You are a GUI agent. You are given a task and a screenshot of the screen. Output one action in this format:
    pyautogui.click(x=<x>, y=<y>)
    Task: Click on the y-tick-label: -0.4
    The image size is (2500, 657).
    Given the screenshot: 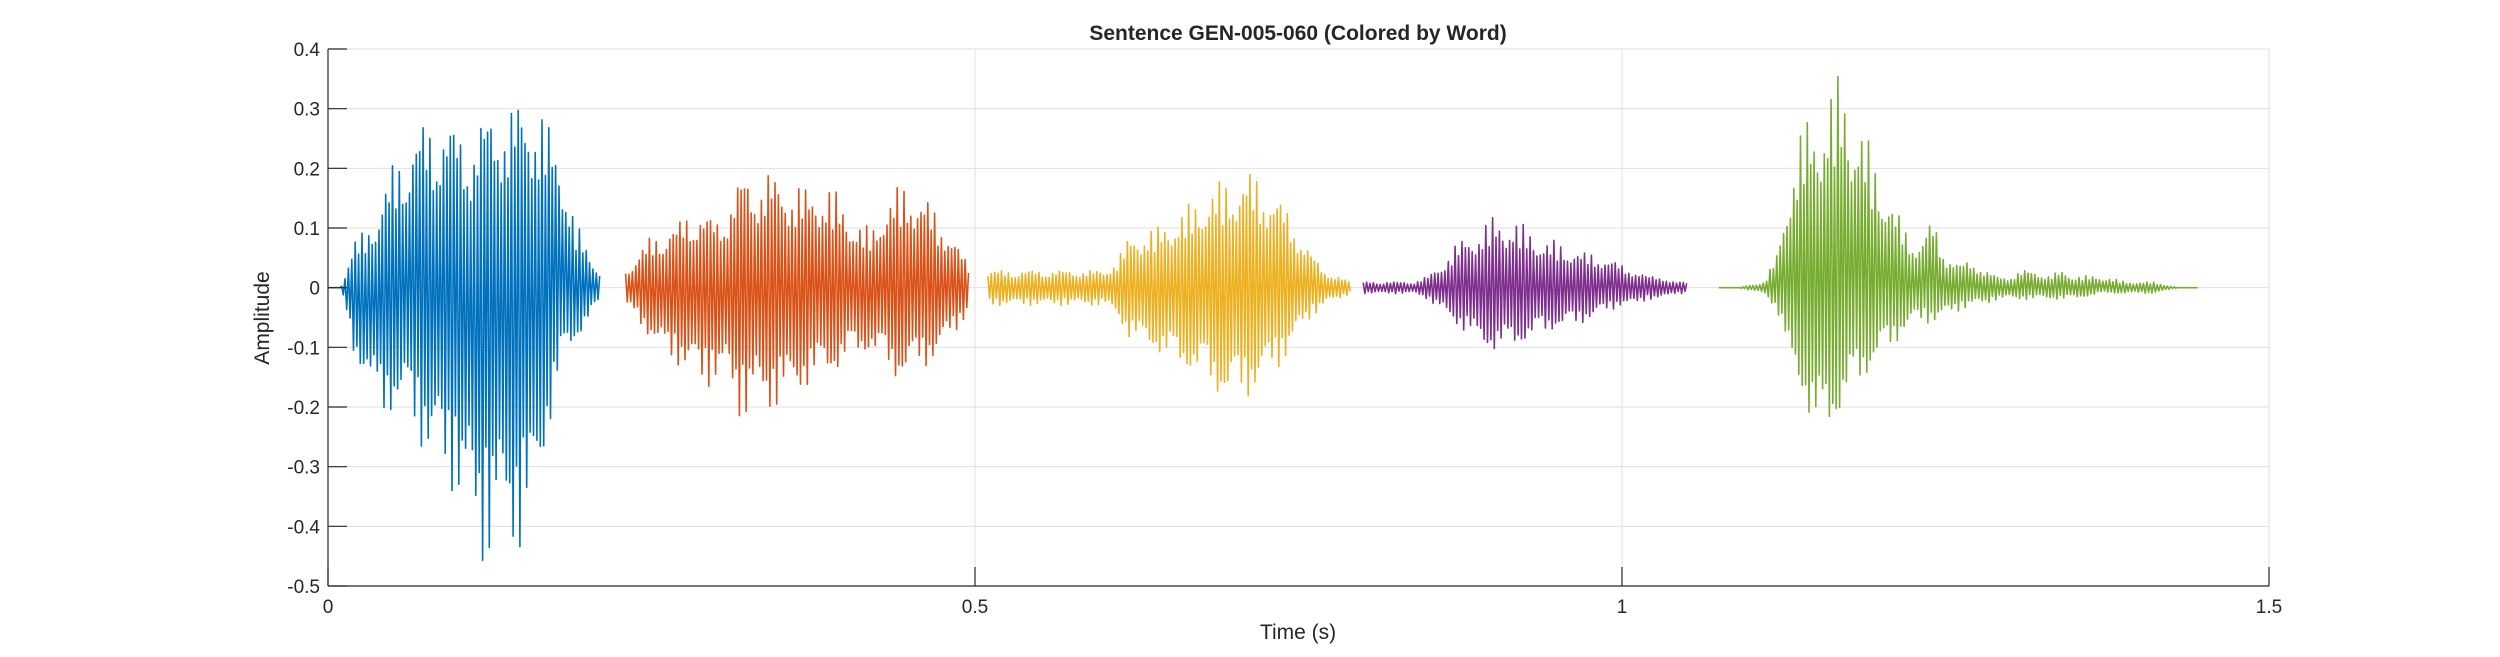 What is the action you would take?
    pyautogui.click(x=303, y=527)
    